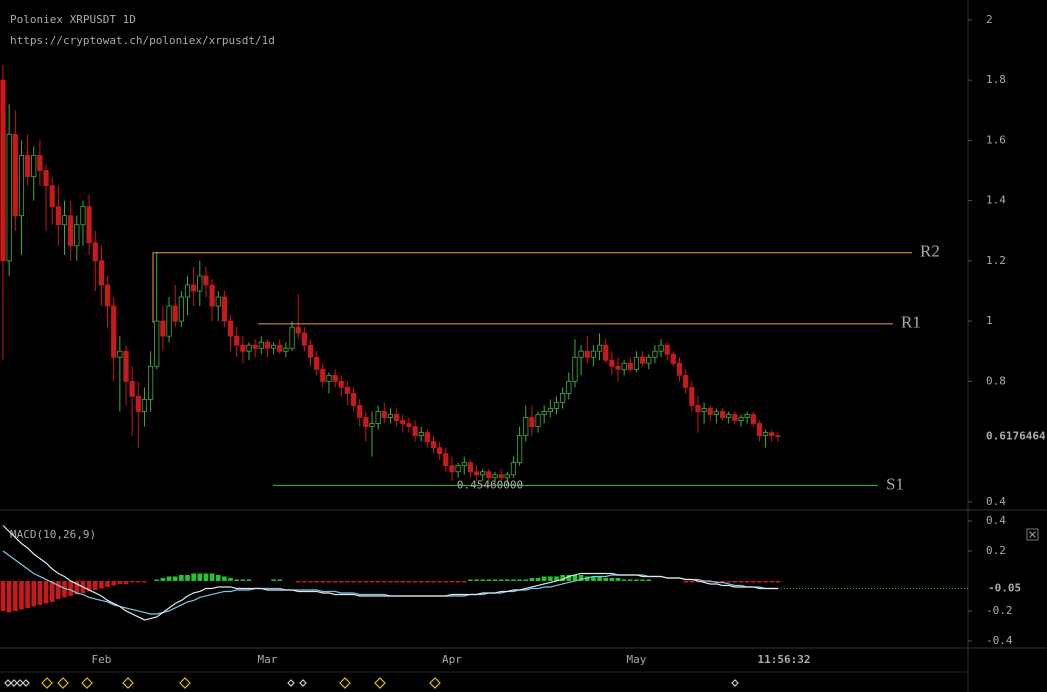 The height and width of the screenshot is (692, 1047). I want to click on event-markers, so click(371, 683).